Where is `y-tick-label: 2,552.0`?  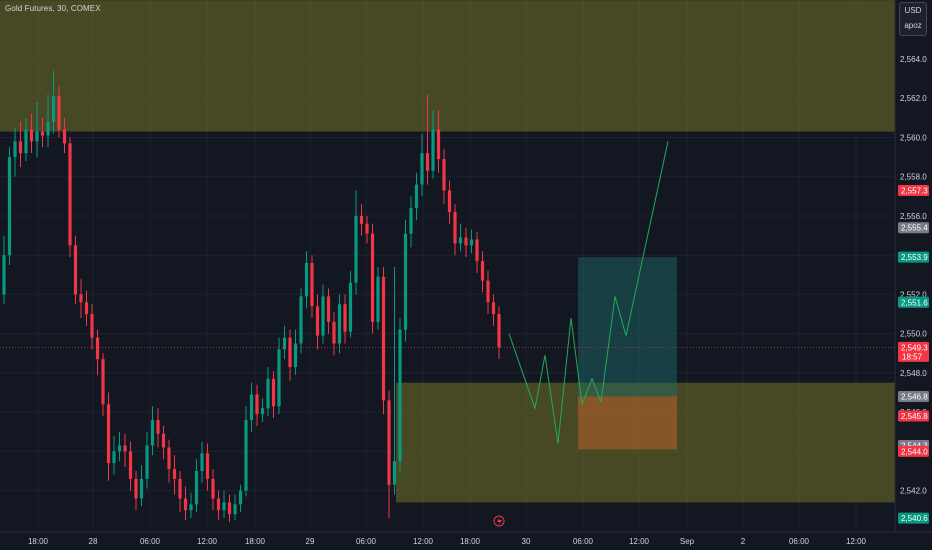
y-tick-label: 2,552.0 is located at coordinates (913, 294).